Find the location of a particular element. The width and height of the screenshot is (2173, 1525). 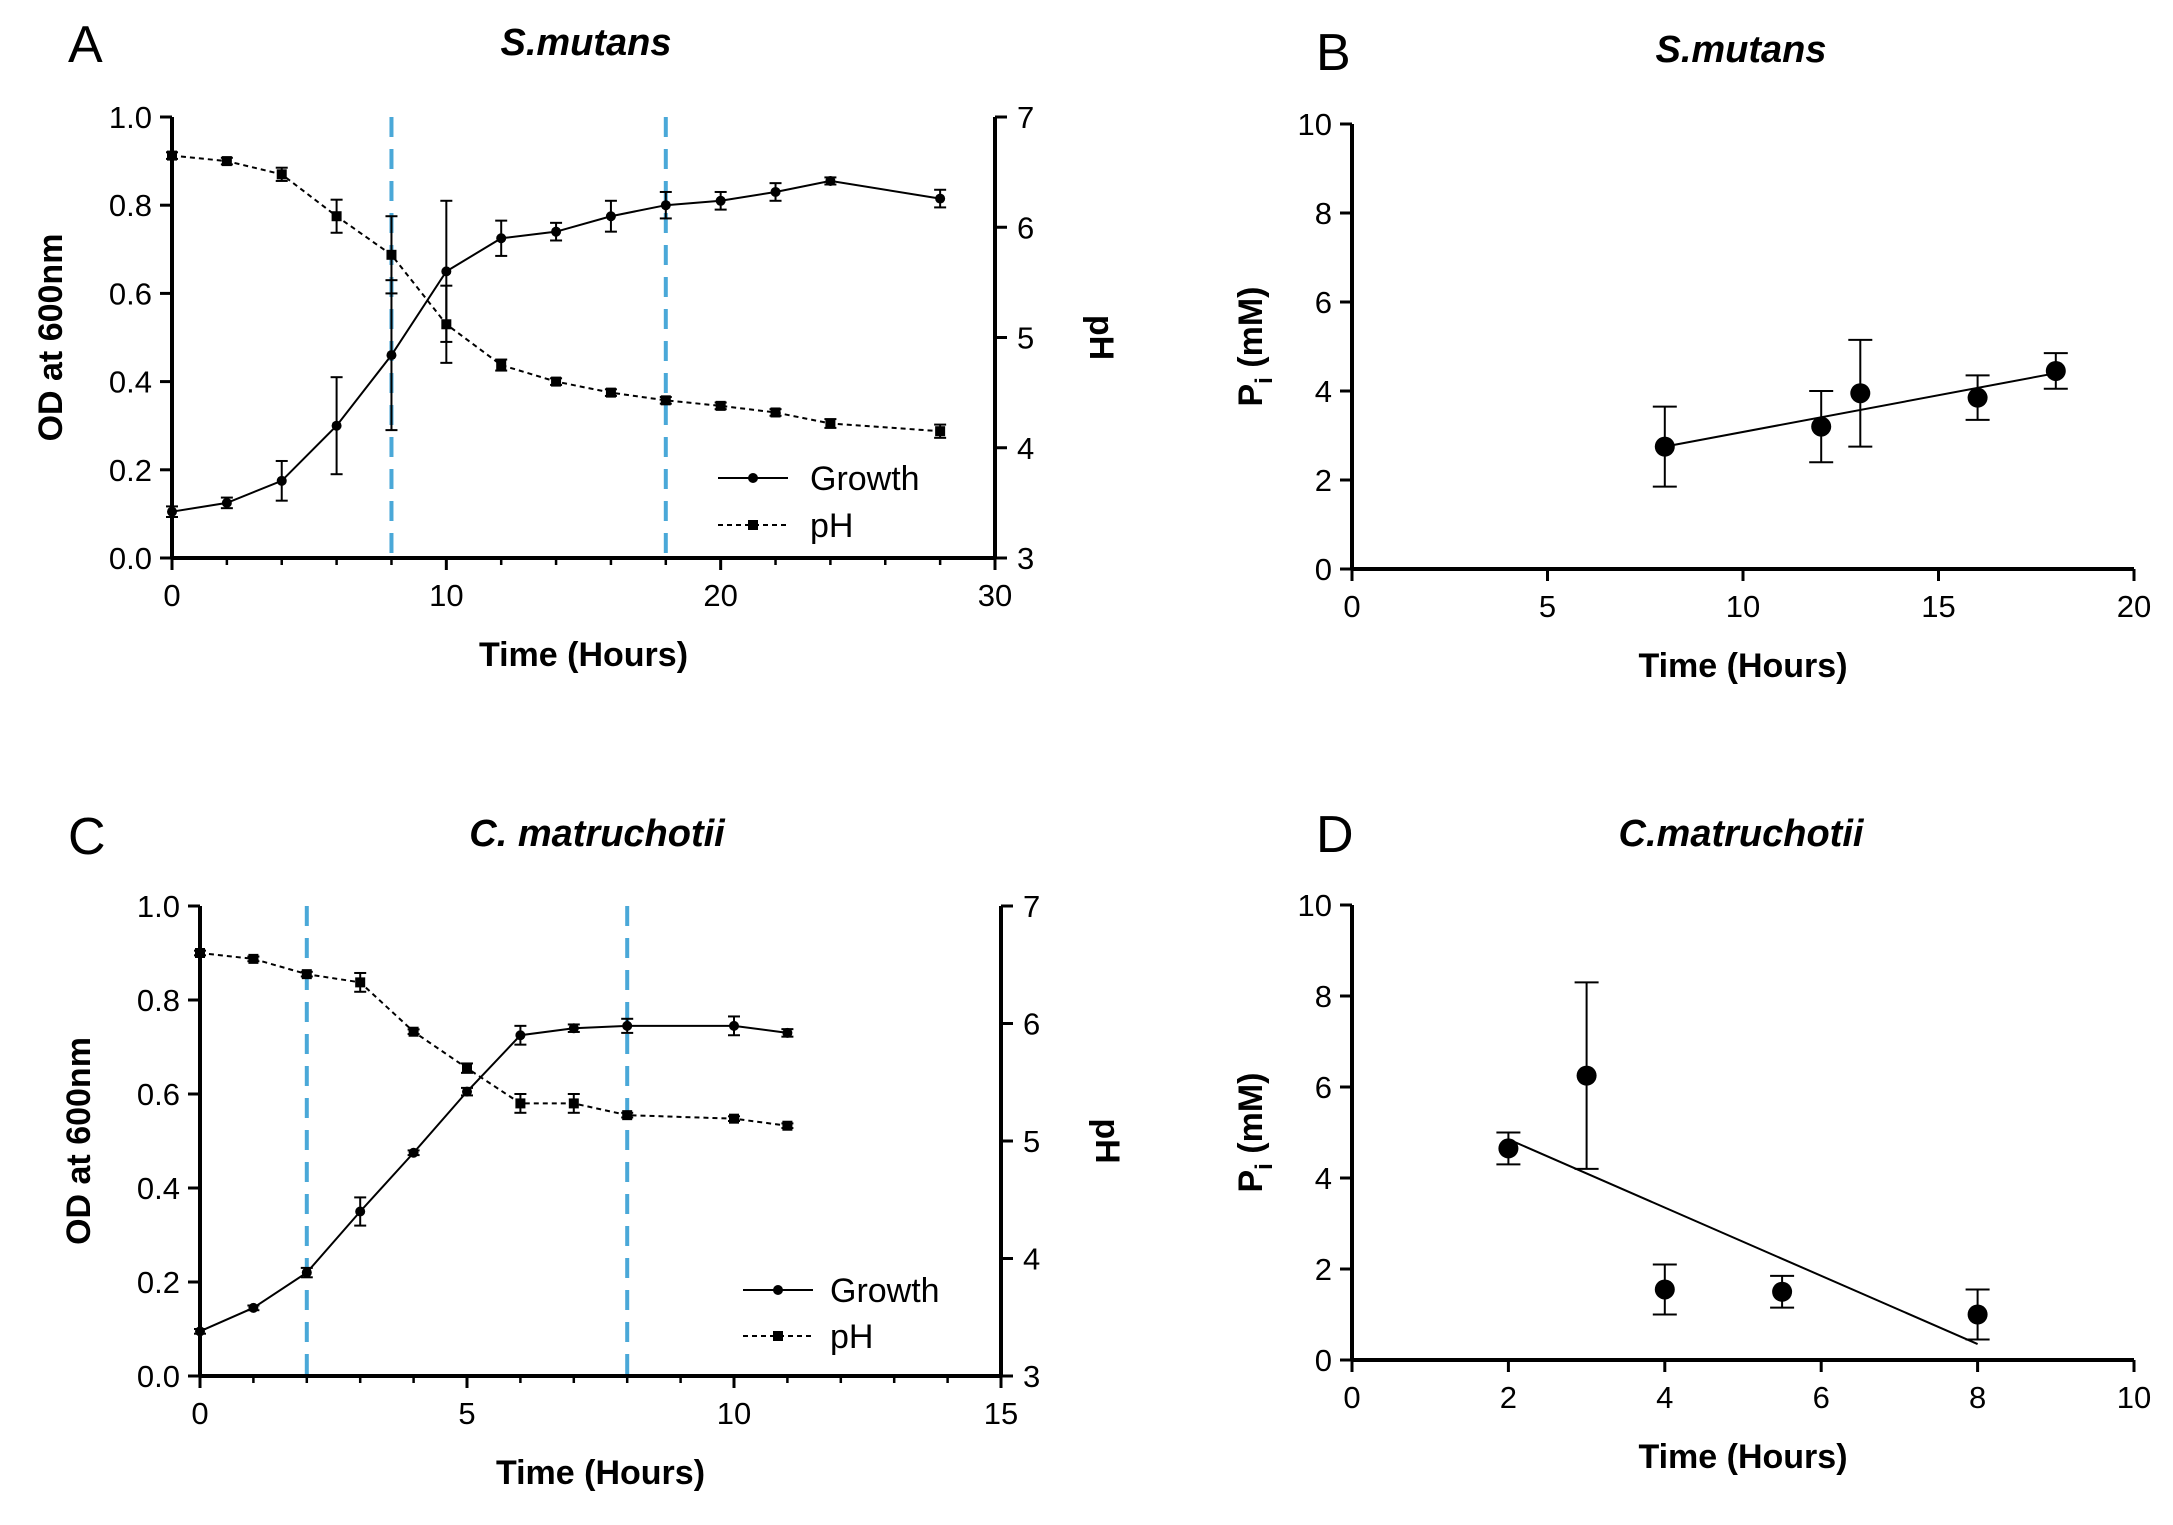

panel-a-title: S.mutans is located at coordinates (585, 43).